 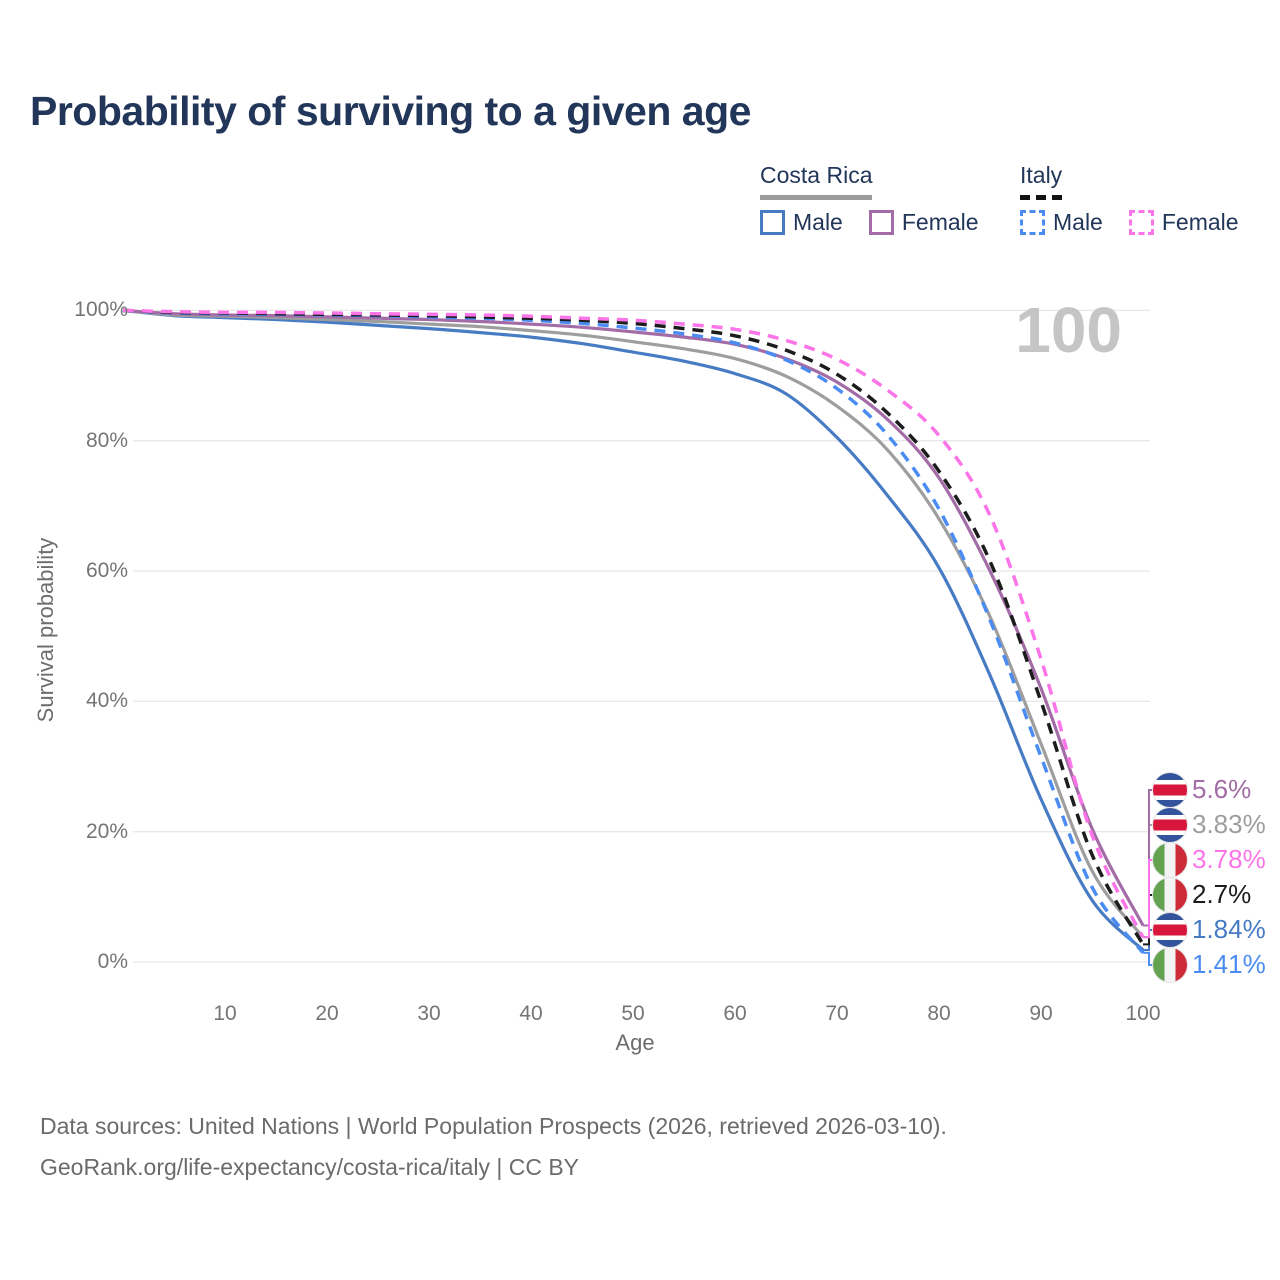 I want to click on legend-item-costa-rica-female: Female, so click(x=923, y=222).